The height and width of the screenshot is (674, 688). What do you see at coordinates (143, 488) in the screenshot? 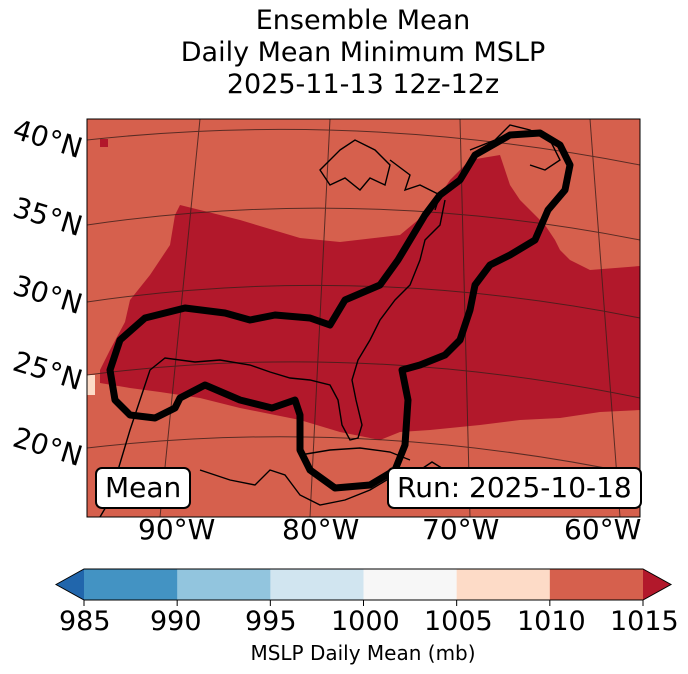
I see `mean-label-box: Mean` at bounding box center [143, 488].